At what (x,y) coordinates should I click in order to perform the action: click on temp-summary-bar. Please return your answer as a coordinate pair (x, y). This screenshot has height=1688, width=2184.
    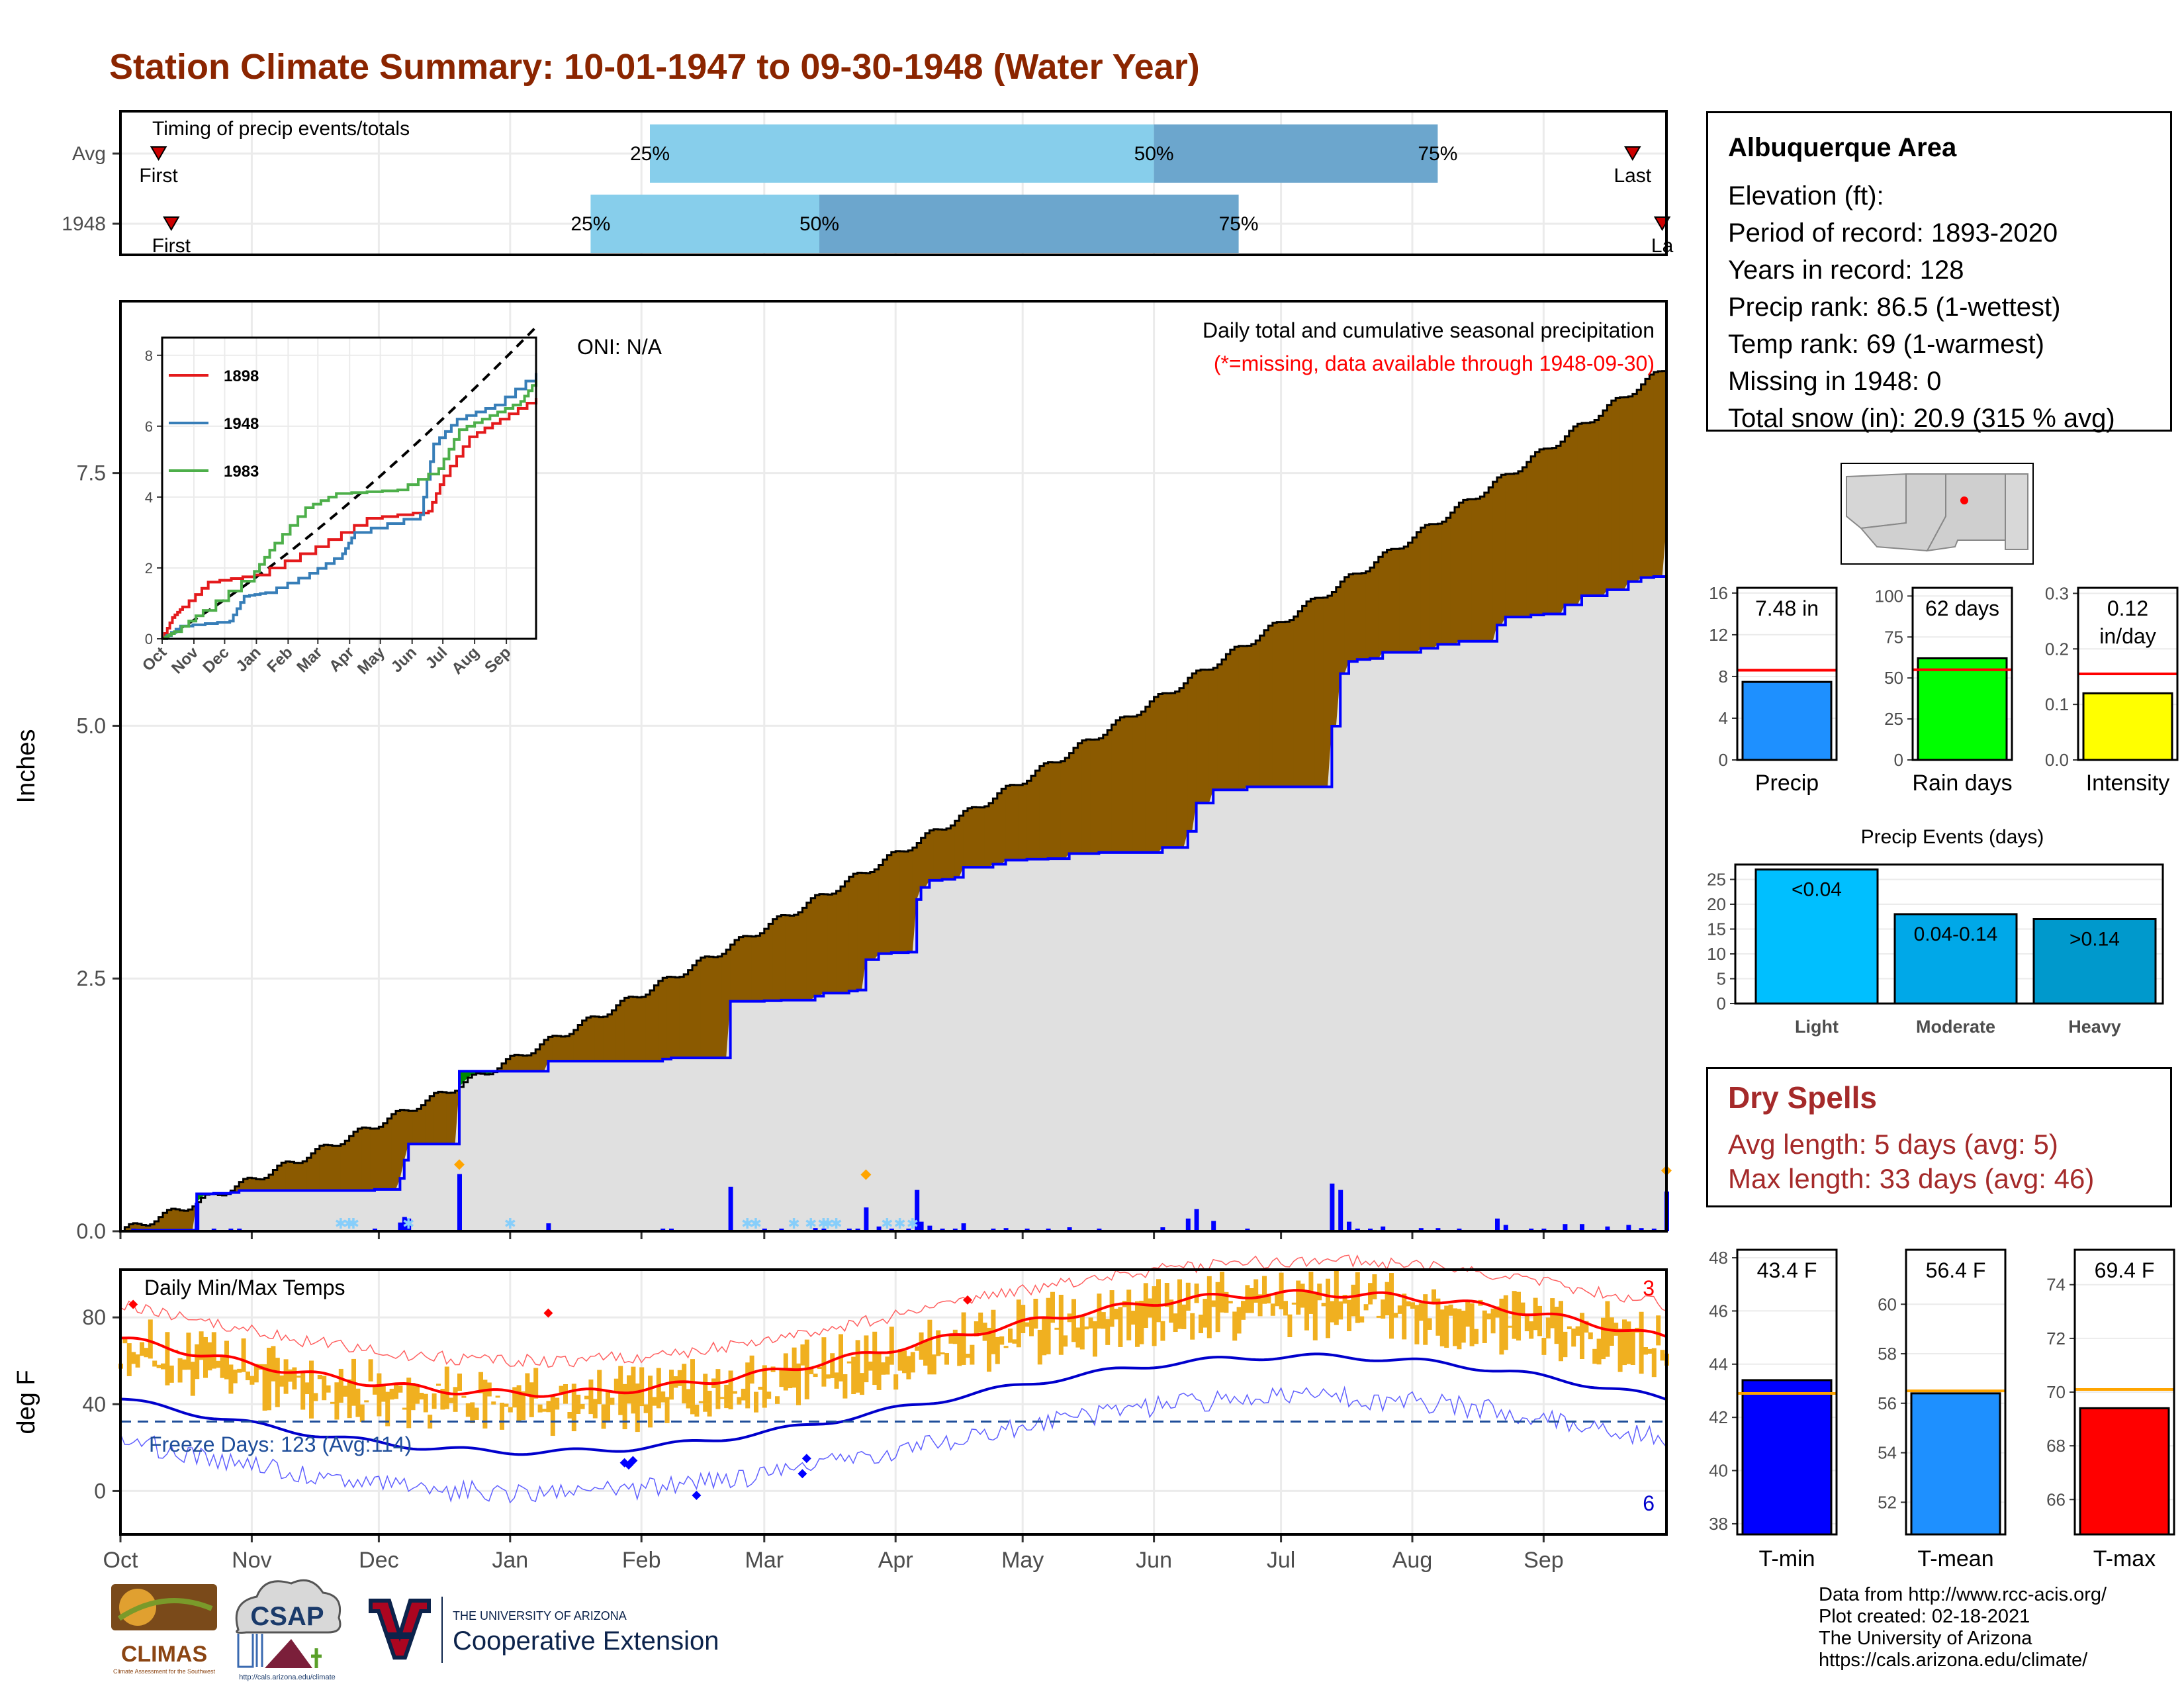
    Looking at the image, I should click on (1955, 1464).